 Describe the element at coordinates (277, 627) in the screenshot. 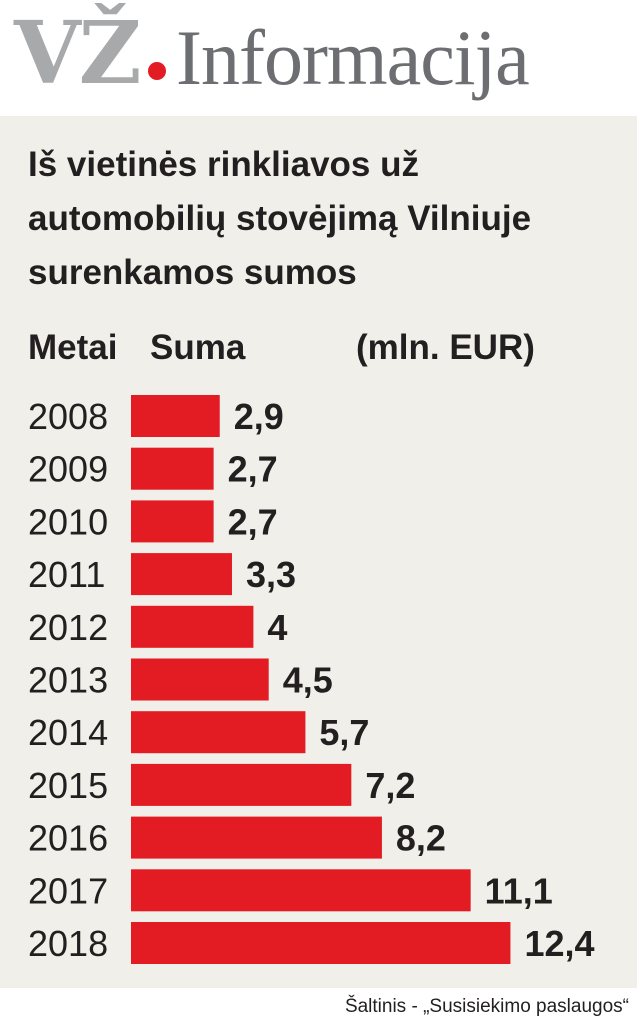

I see `value-label: 4` at that location.